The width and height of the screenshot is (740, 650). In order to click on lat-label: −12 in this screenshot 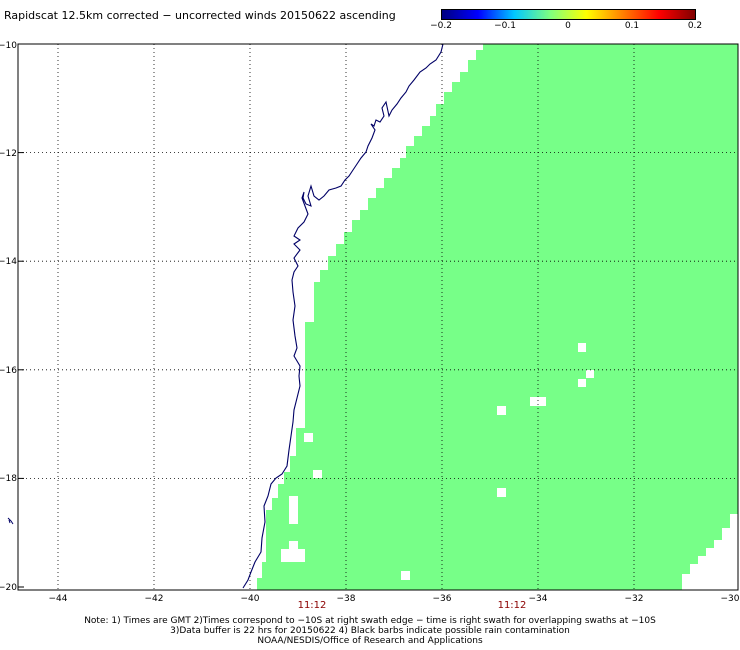, I will do `click(8, 154)`.